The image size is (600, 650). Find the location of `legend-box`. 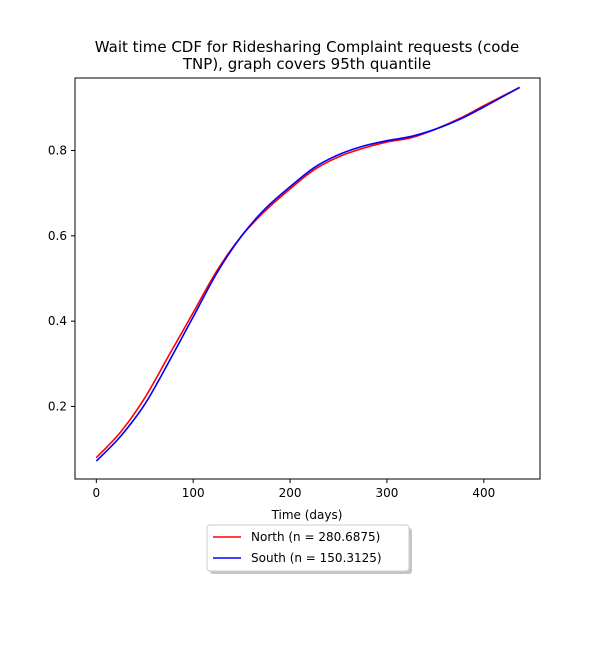

legend-box is located at coordinates (308, 548).